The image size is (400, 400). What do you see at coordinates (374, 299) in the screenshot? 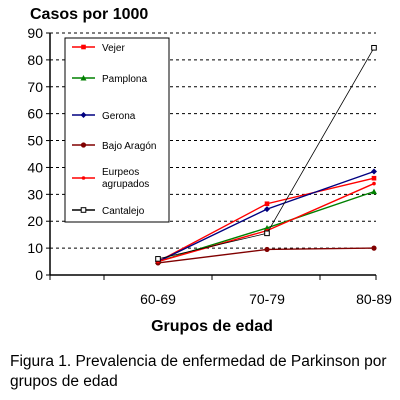
I see `x-tick-label: 80-89` at bounding box center [374, 299].